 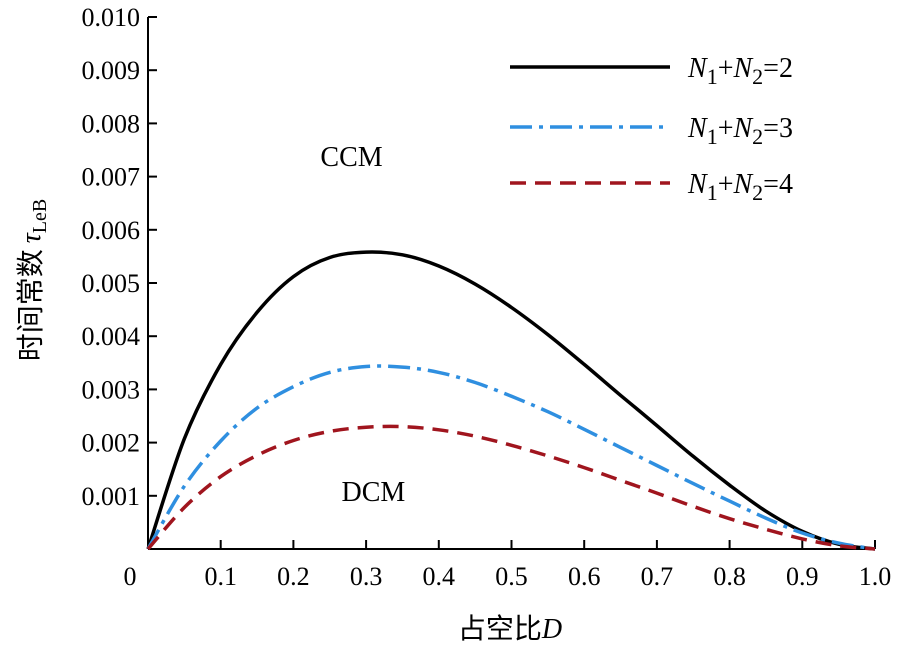 I want to click on x-tick-label: 0.8, so click(x=729, y=576).